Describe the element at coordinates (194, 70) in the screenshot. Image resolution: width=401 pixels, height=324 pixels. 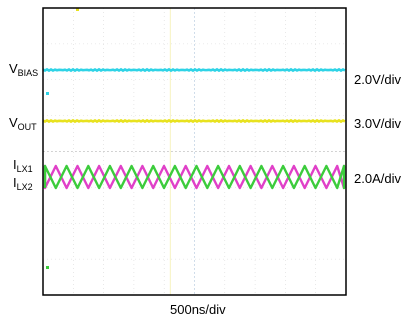
I see `trace-vbias` at that location.